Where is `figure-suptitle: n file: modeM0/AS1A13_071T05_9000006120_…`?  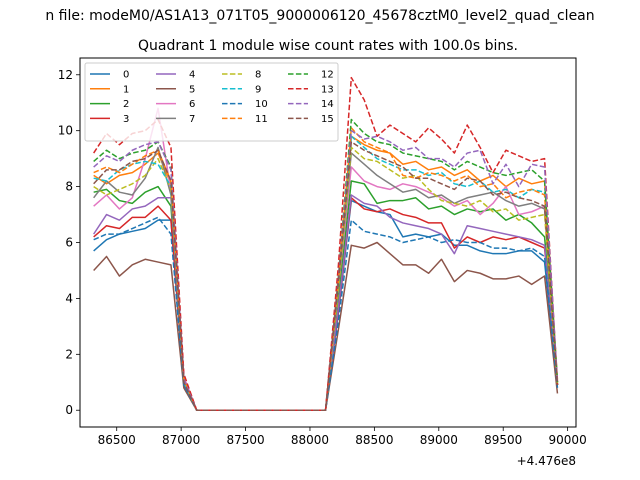
figure-suptitle: n file: modeM0/AS1A13_071T05_9000006120_… is located at coordinates (319, 16).